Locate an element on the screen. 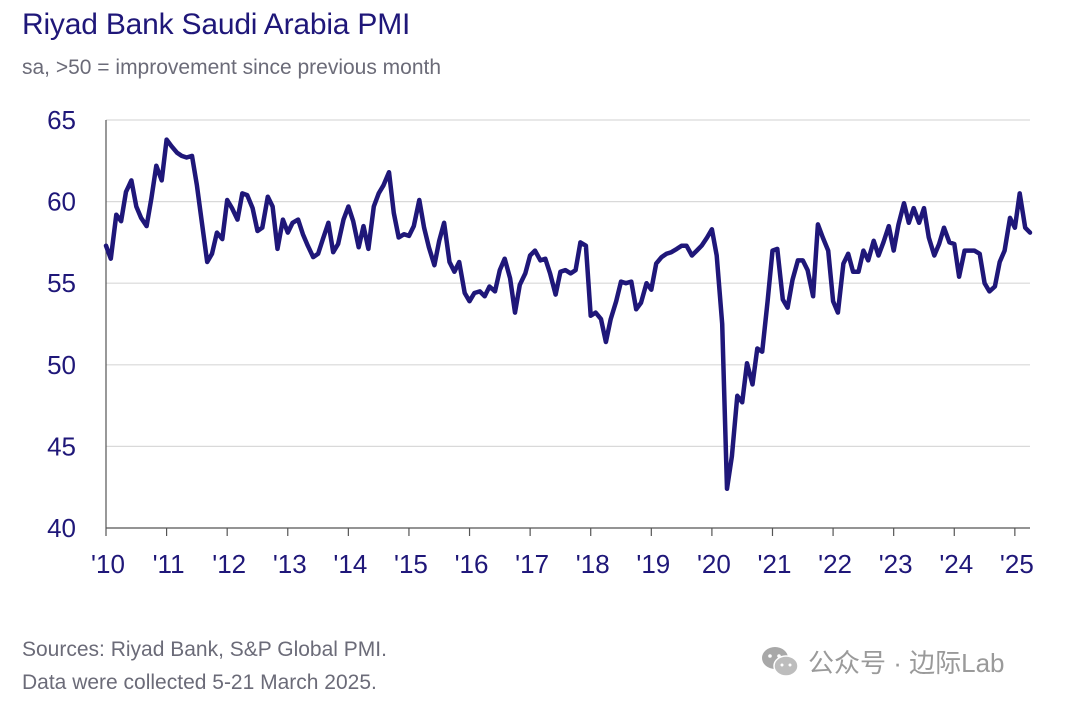  x-tick-label: '13 is located at coordinates (290, 564).